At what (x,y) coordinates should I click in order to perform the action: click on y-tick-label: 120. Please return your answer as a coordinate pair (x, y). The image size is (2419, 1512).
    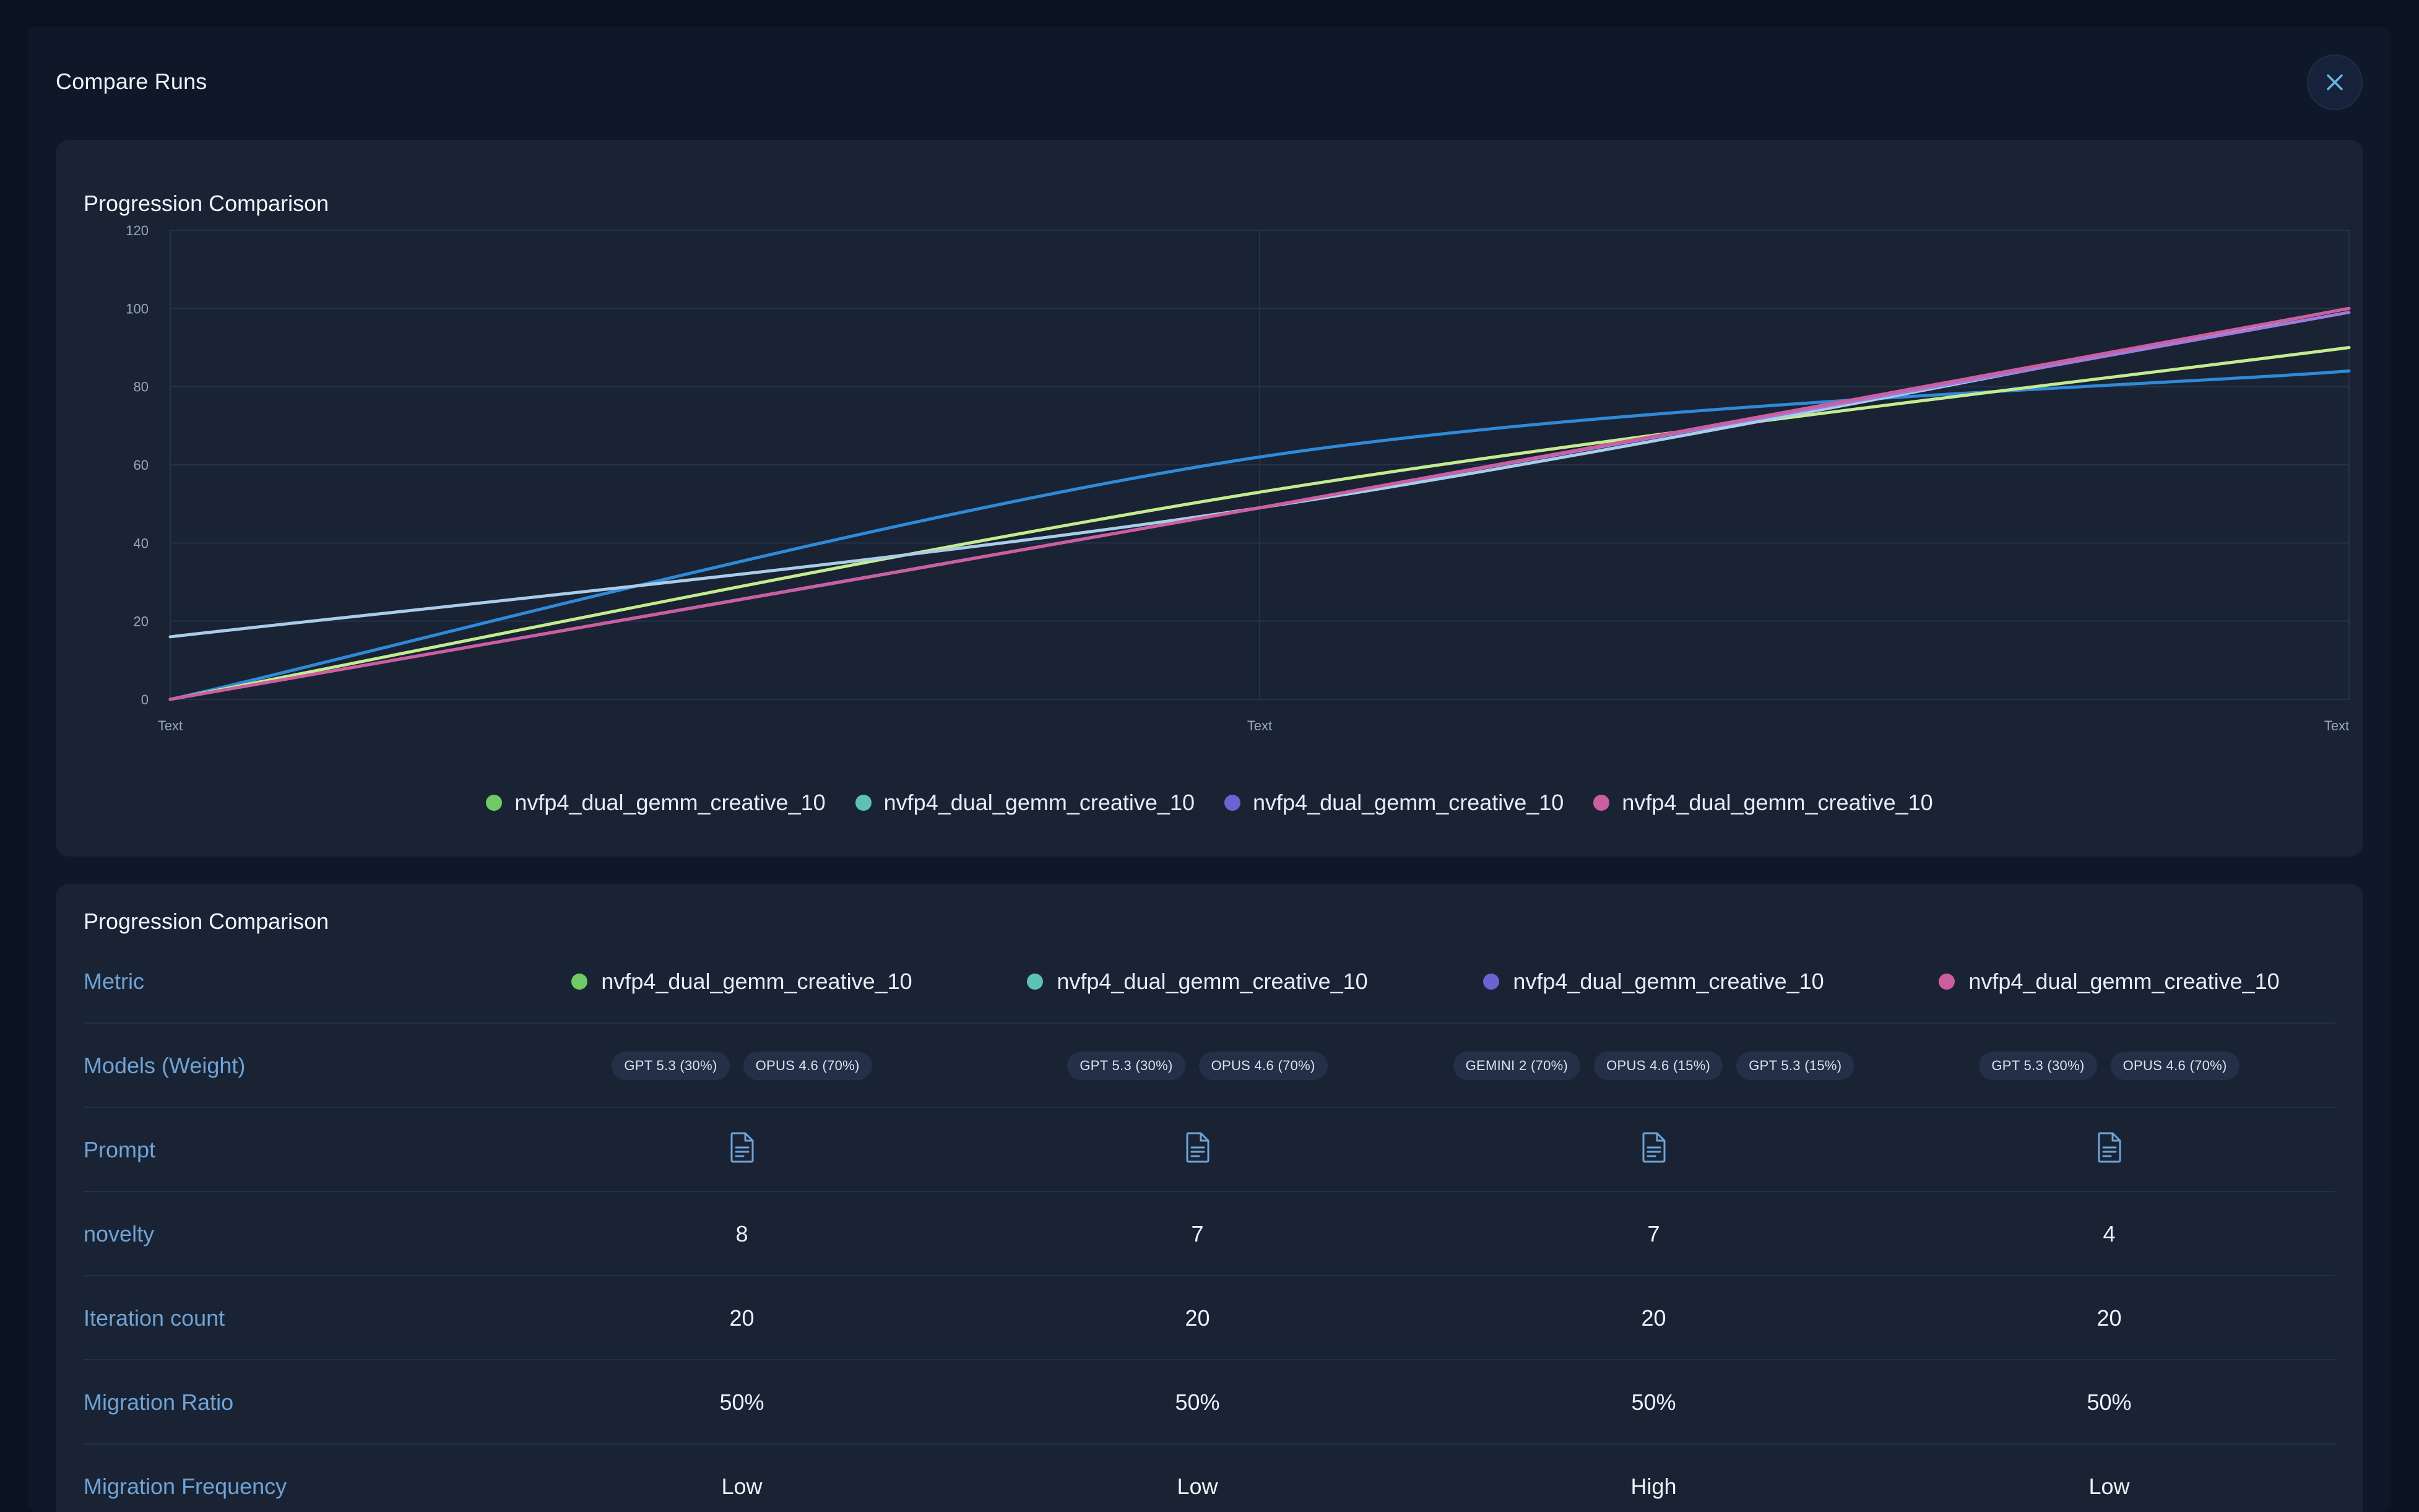
    Looking at the image, I should click on (137, 230).